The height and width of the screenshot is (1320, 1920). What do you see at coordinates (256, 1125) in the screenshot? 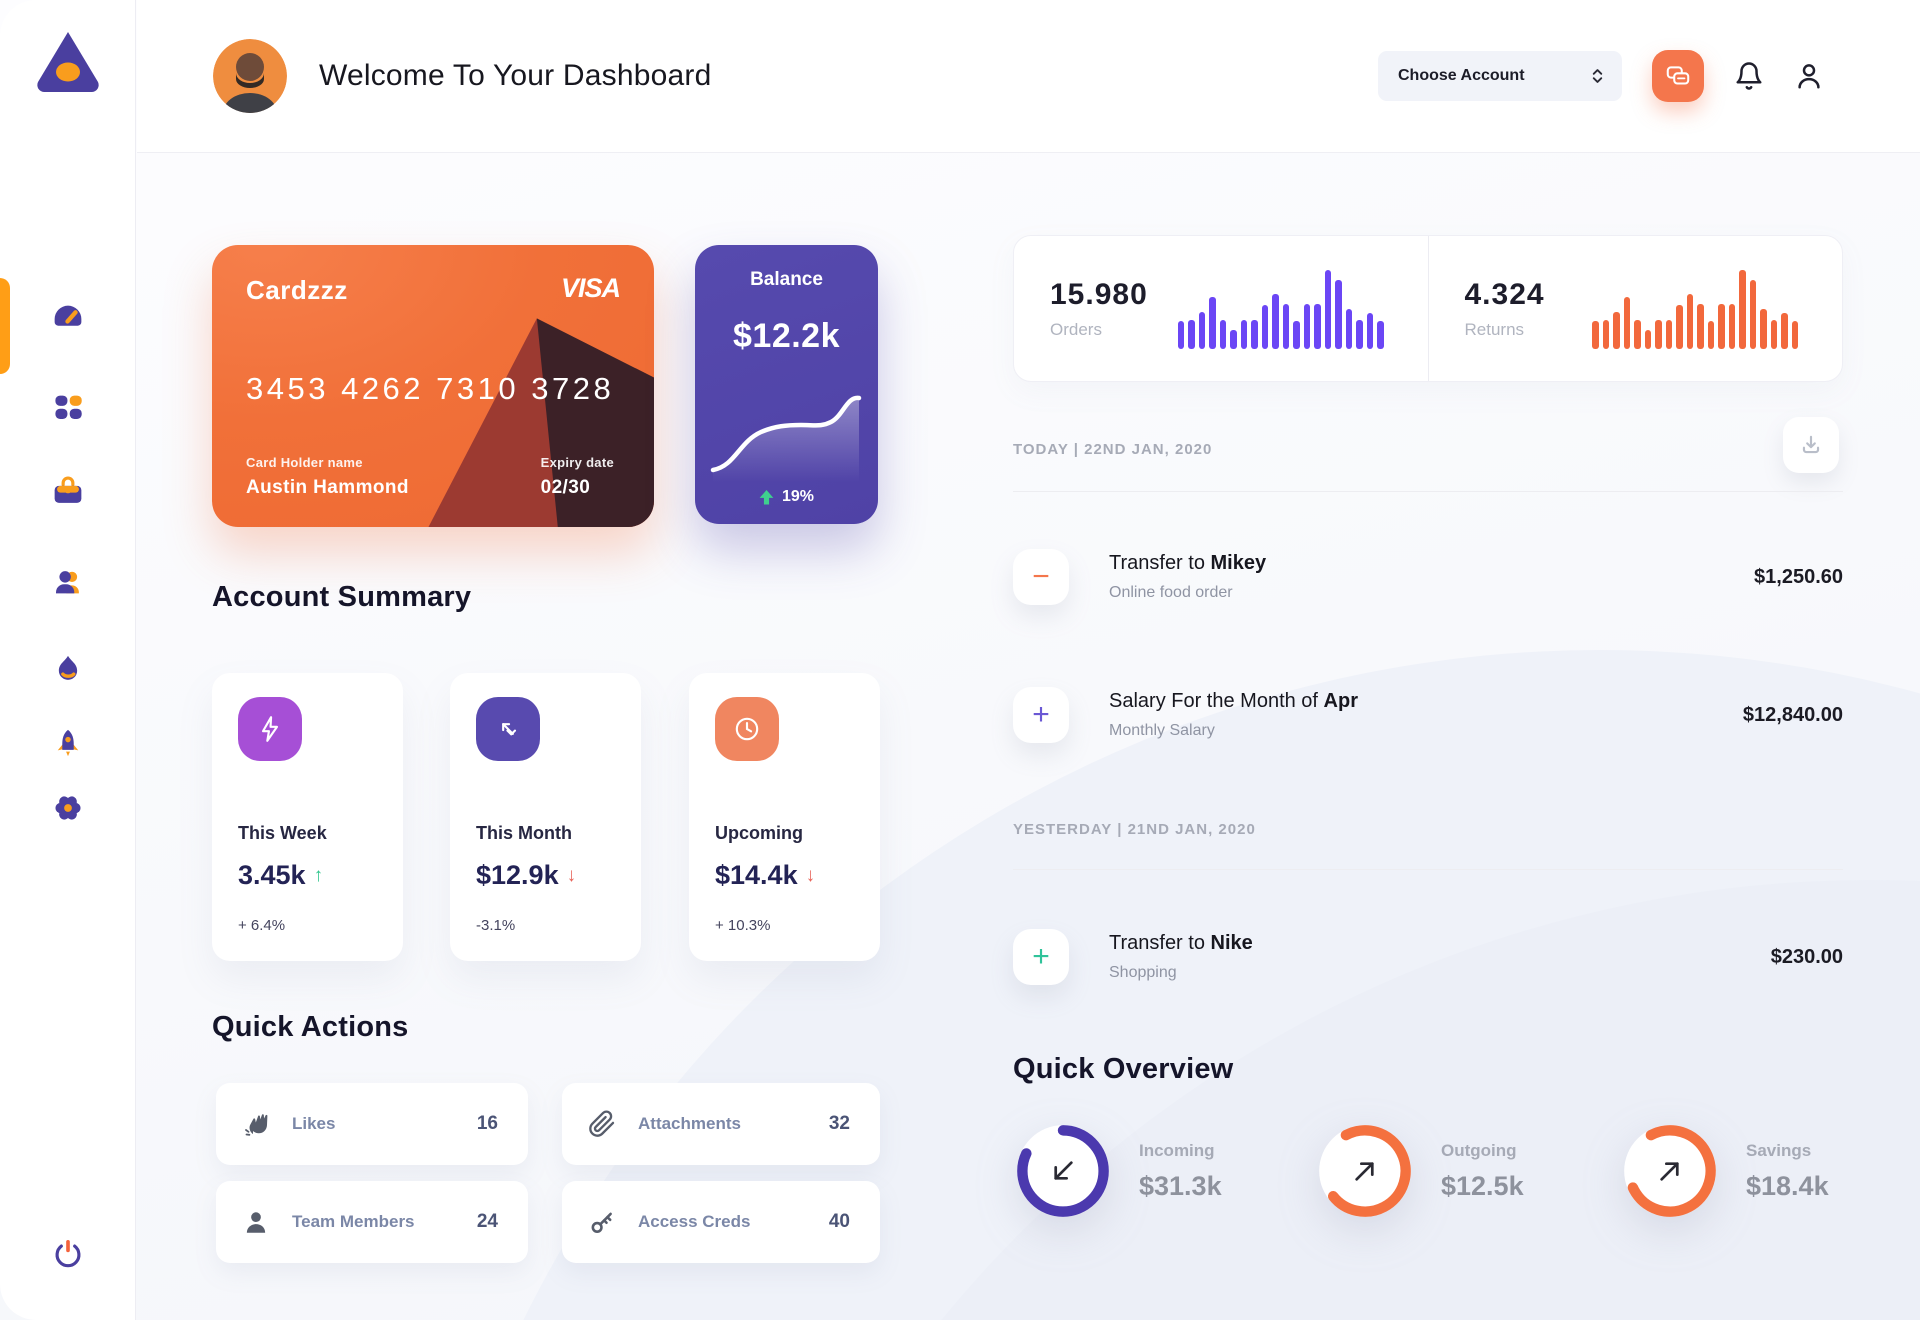
I see `clap-icon` at bounding box center [256, 1125].